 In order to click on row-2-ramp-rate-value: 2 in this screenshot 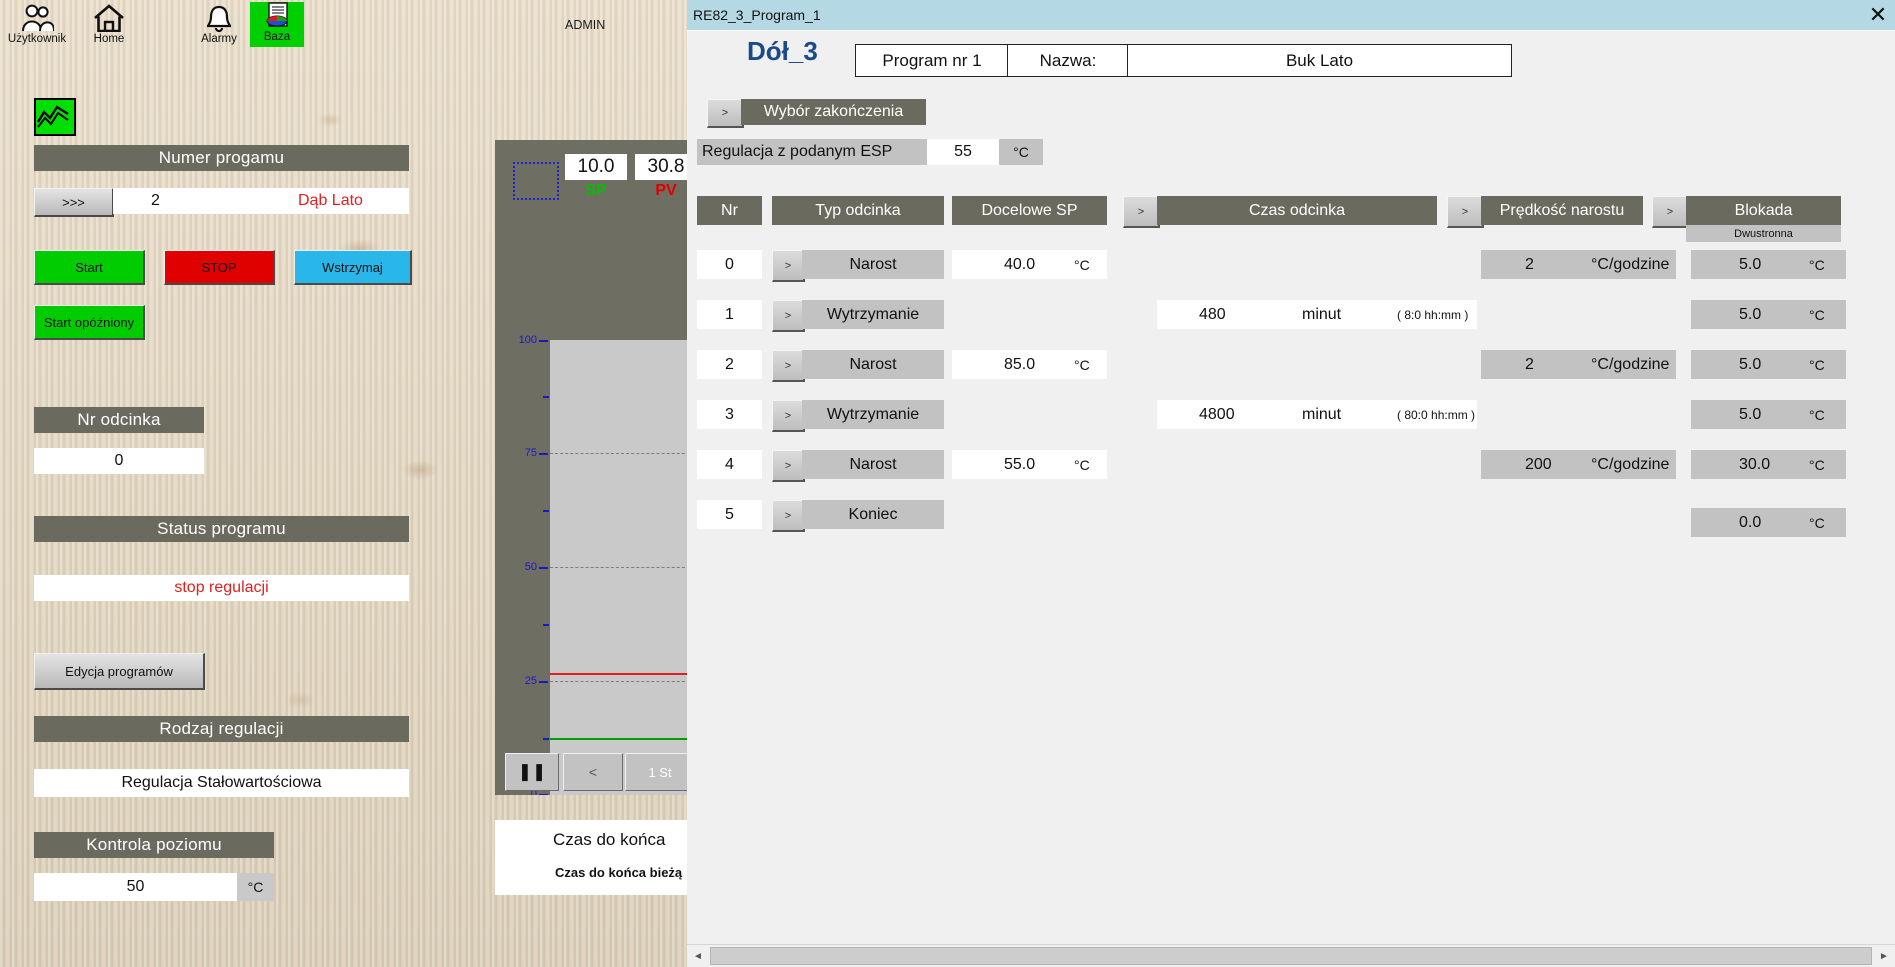, I will do `click(1529, 364)`.